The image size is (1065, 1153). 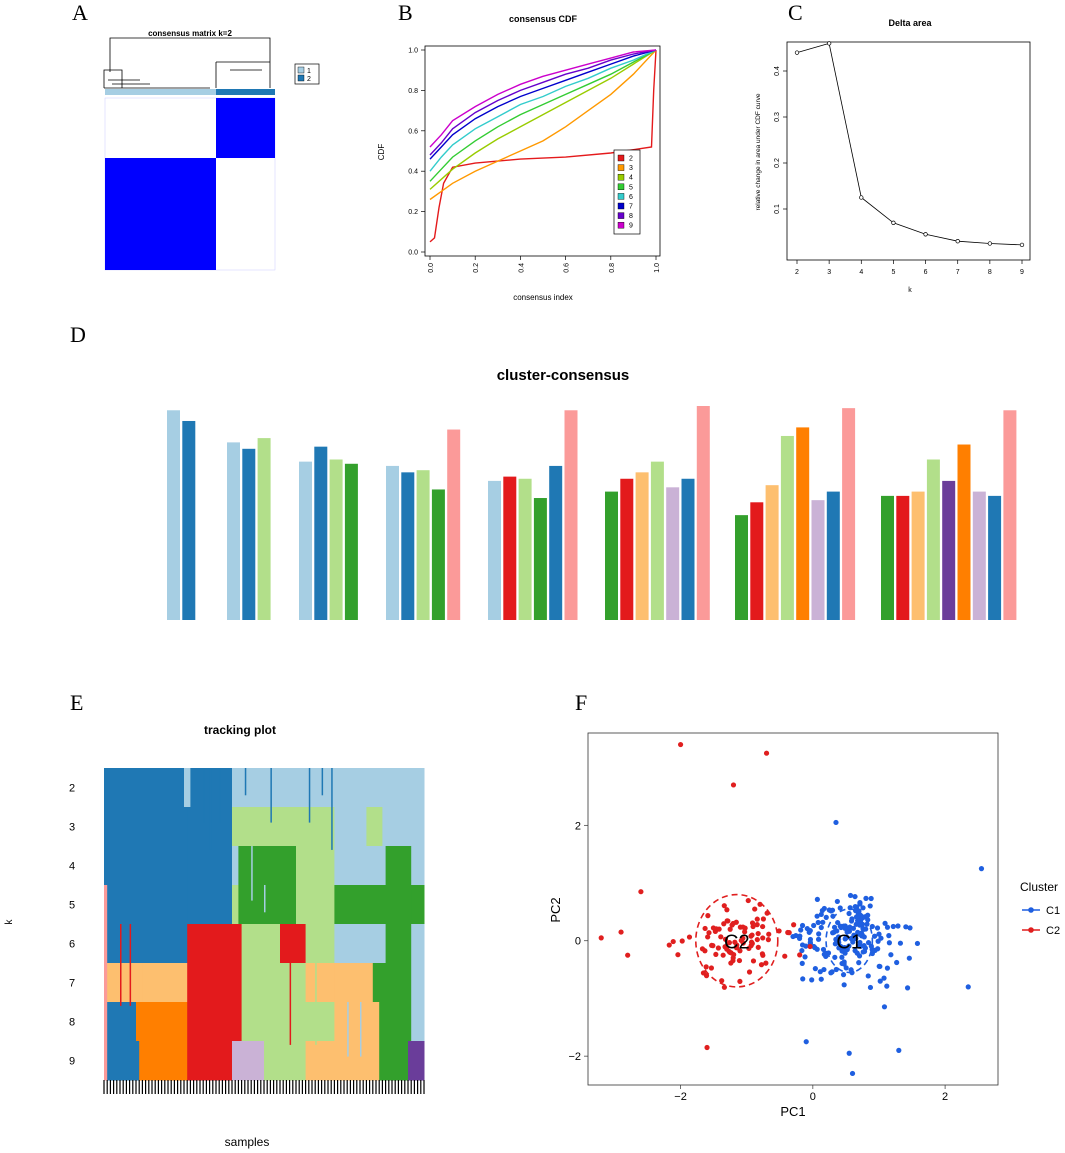 I want to click on panel-d-bar-k7-cluster2, so click(x=627, y=549).